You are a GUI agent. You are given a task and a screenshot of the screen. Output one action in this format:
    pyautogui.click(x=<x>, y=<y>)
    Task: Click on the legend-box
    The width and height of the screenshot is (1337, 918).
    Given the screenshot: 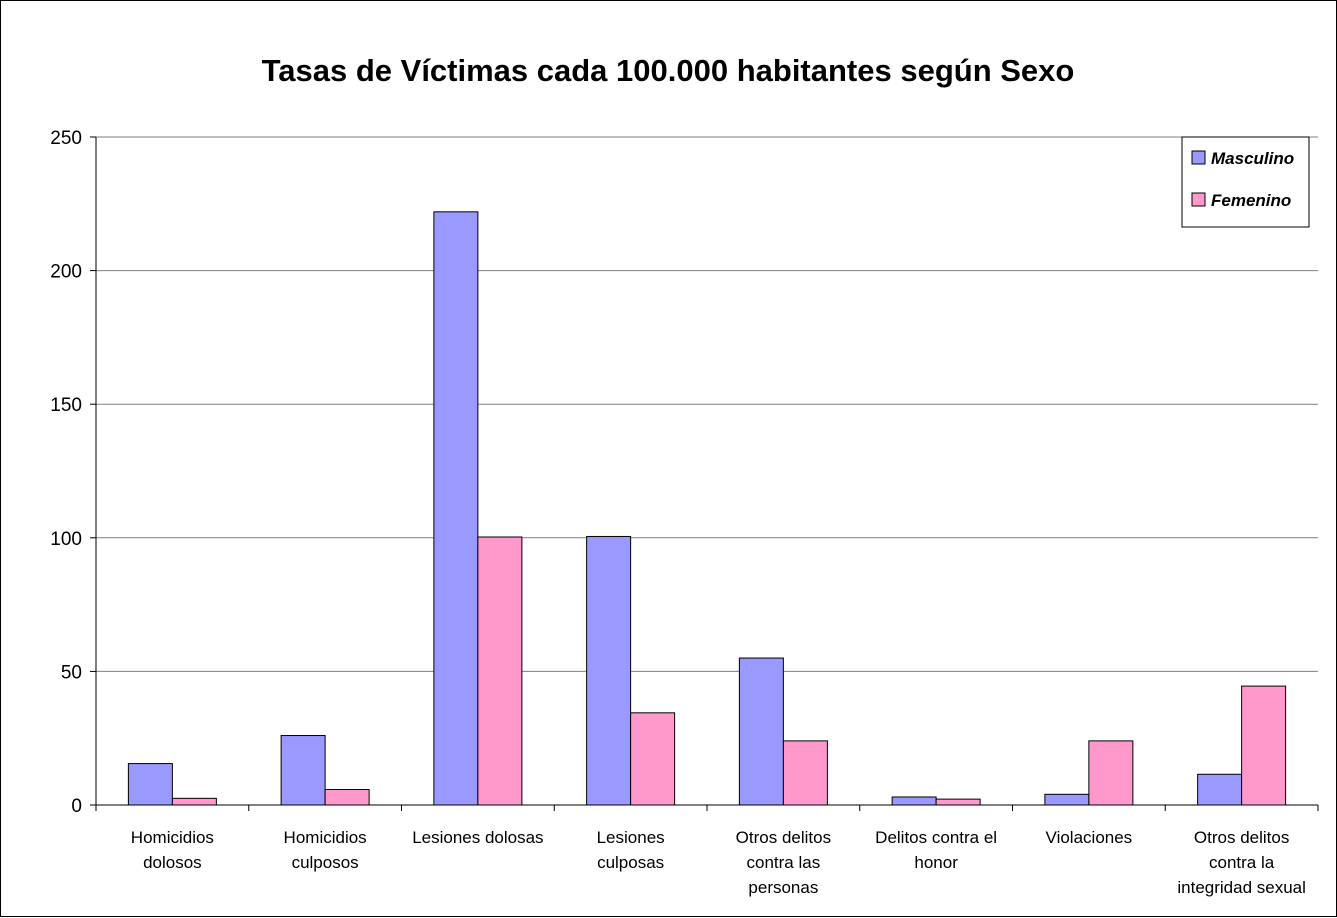 What is the action you would take?
    pyautogui.click(x=1245, y=182)
    